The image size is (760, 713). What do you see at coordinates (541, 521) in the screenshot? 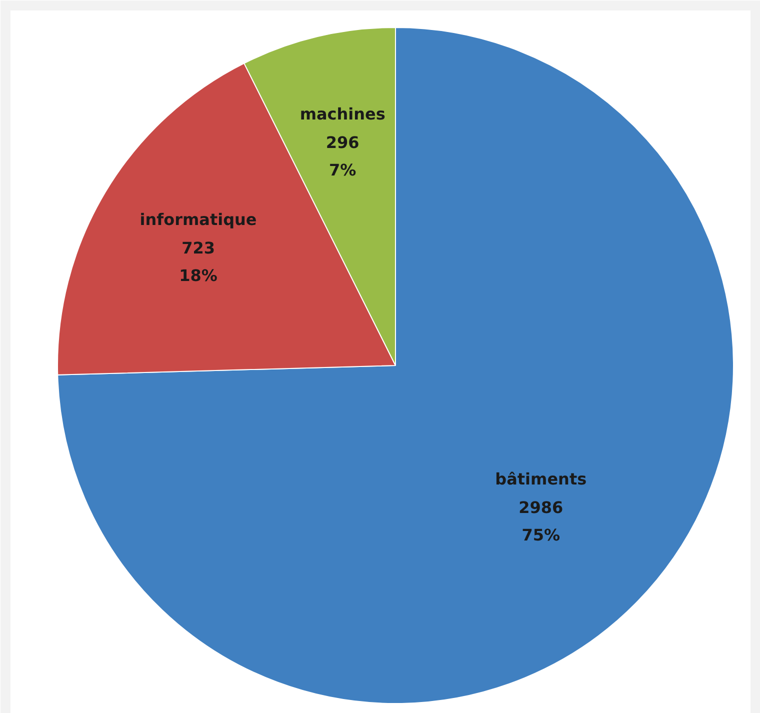
I see `data-label: 2986 75%` at bounding box center [541, 521].